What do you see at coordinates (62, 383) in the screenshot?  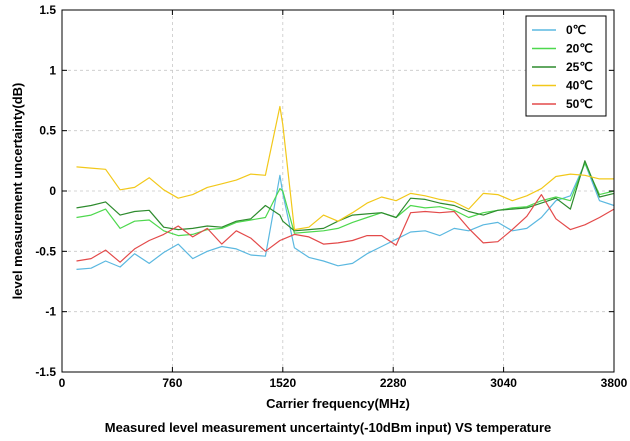 I see `x-tick-label: 0` at bounding box center [62, 383].